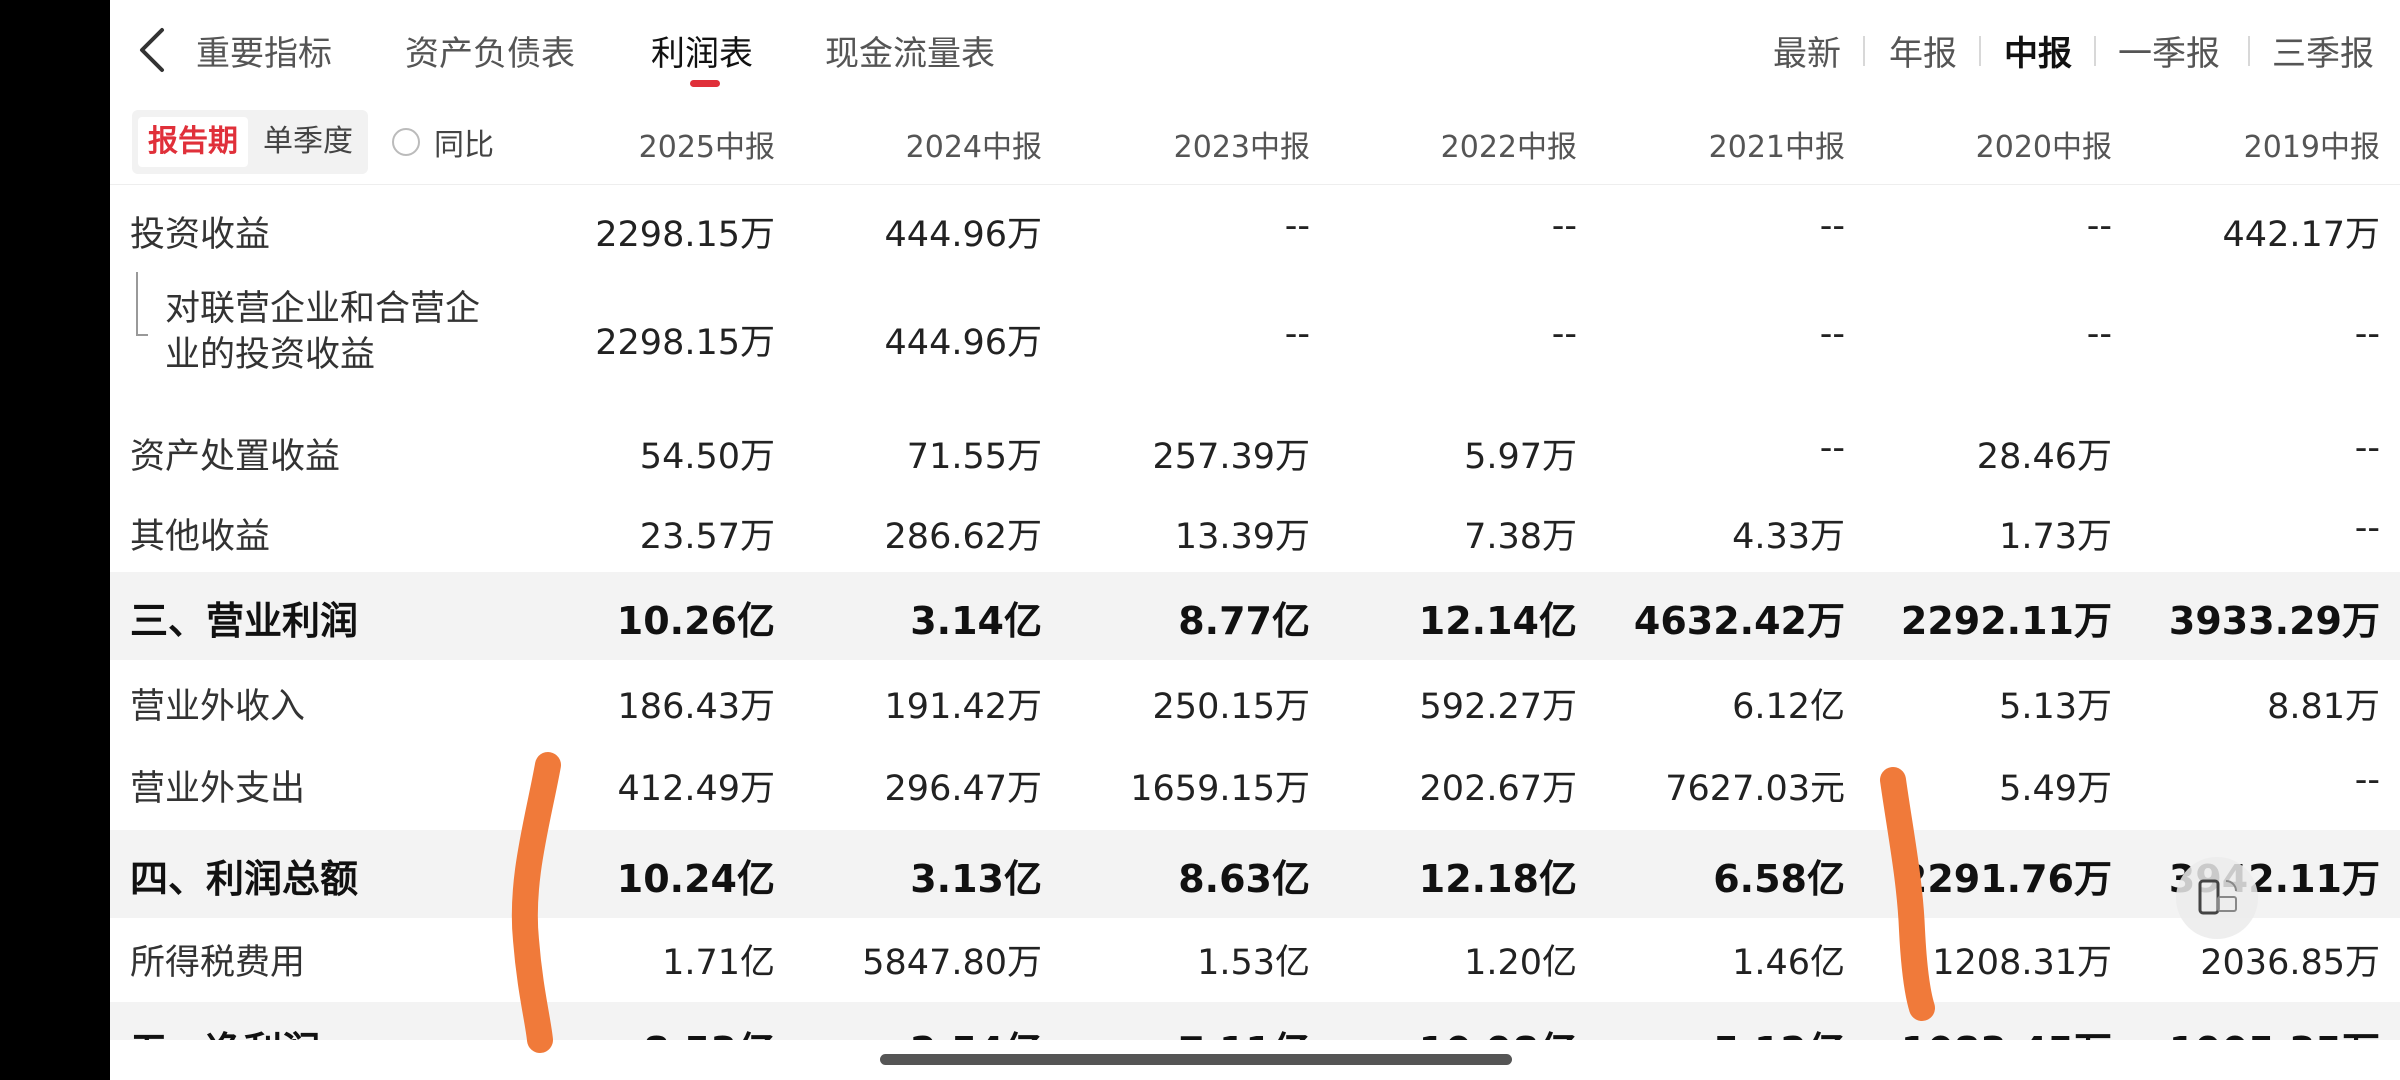 The image size is (2400, 1080). What do you see at coordinates (973, 147) in the screenshot?
I see `column-header: 2024中报` at bounding box center [973, 147].